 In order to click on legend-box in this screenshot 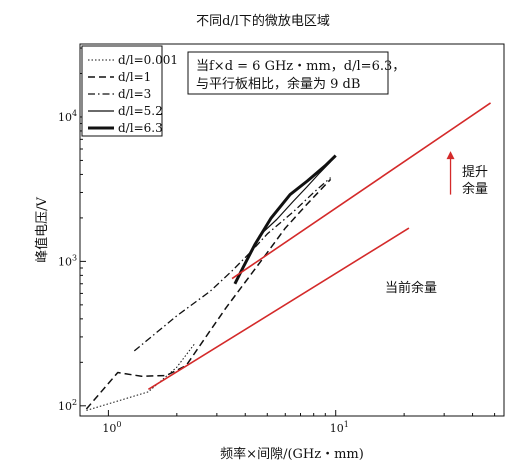, I will do `click(122, 91)`.